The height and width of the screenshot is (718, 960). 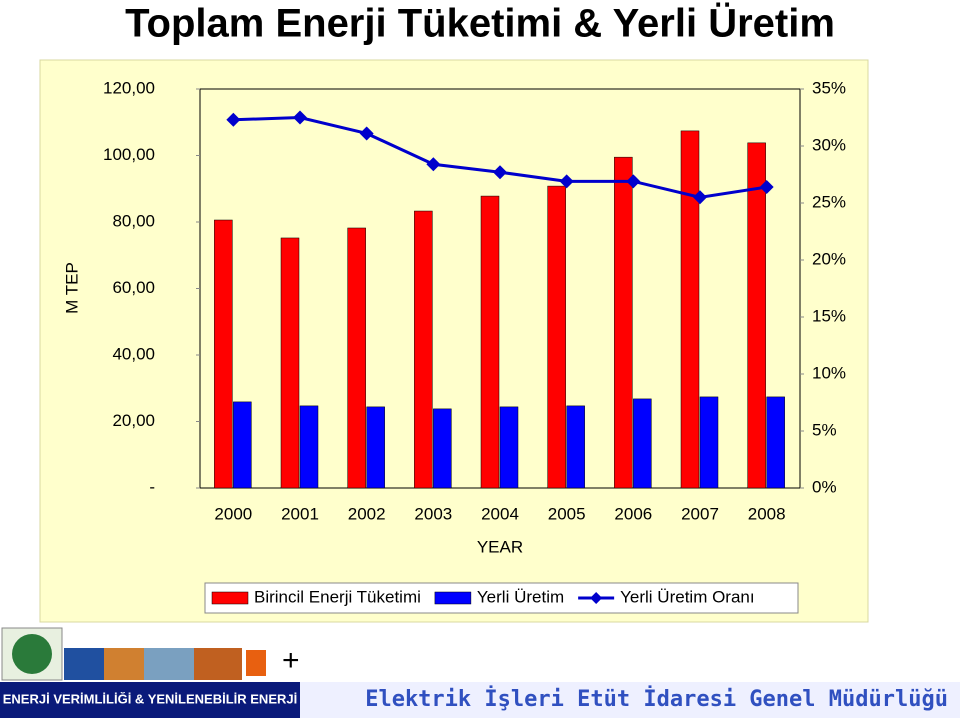 What do you see at coordinates (367, 513) in the screenshot?
I see `x-tick-label: 2002` at bounding box center [367, 513].